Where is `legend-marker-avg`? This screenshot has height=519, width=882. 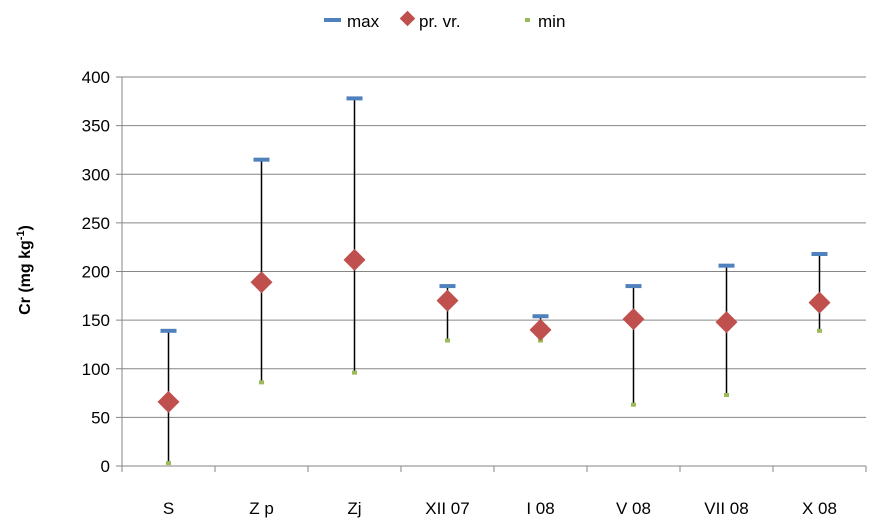
legend-marker-avg is located at coordinates (407, 18).